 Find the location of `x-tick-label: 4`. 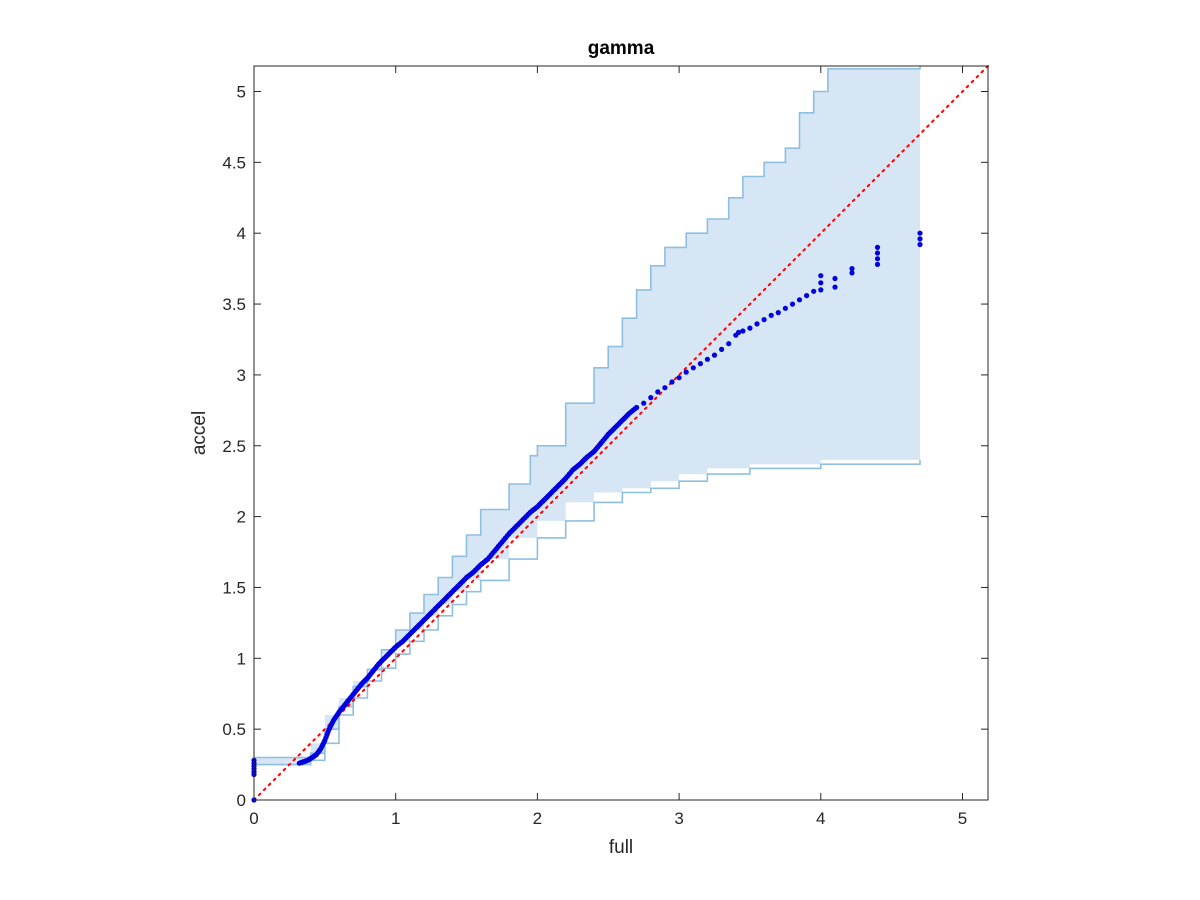

x-tick-label: 4 is located at coordinates (820, 818).